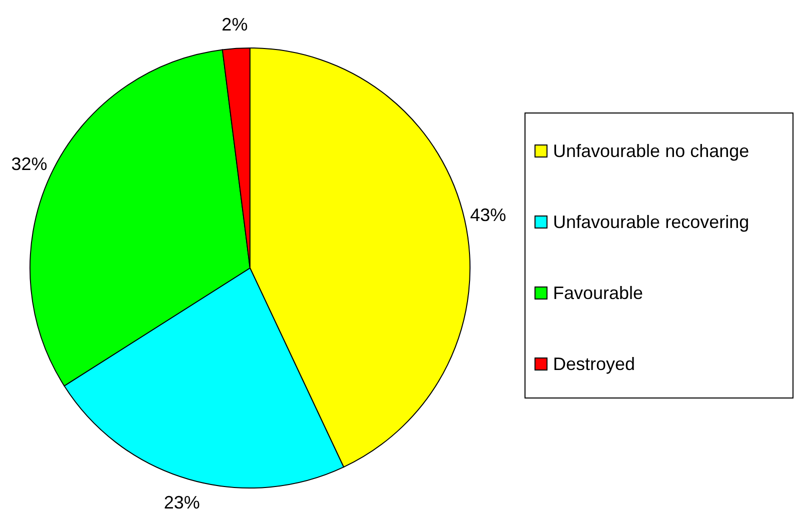 The width and height of the screenshot is (802, 513). What do you see at coordinates (598, 293) in the screenshot?
I see `legend-label: Favourable` at bounding box center [598, 293].